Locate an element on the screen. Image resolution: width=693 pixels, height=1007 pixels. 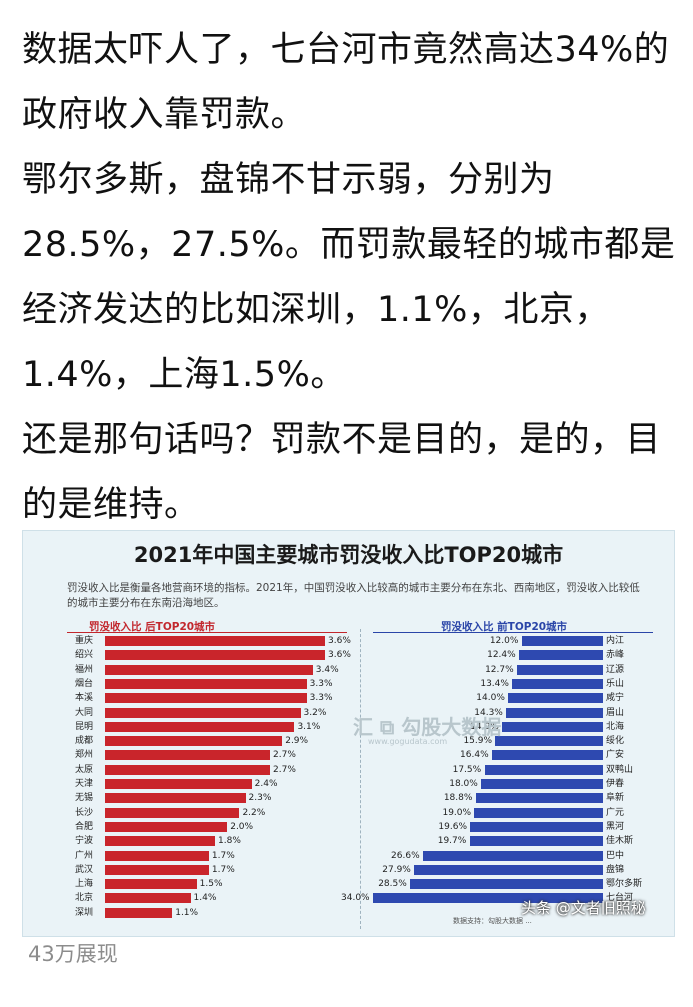
right-city-label: 阜新 is located at coordinates (615, 798).